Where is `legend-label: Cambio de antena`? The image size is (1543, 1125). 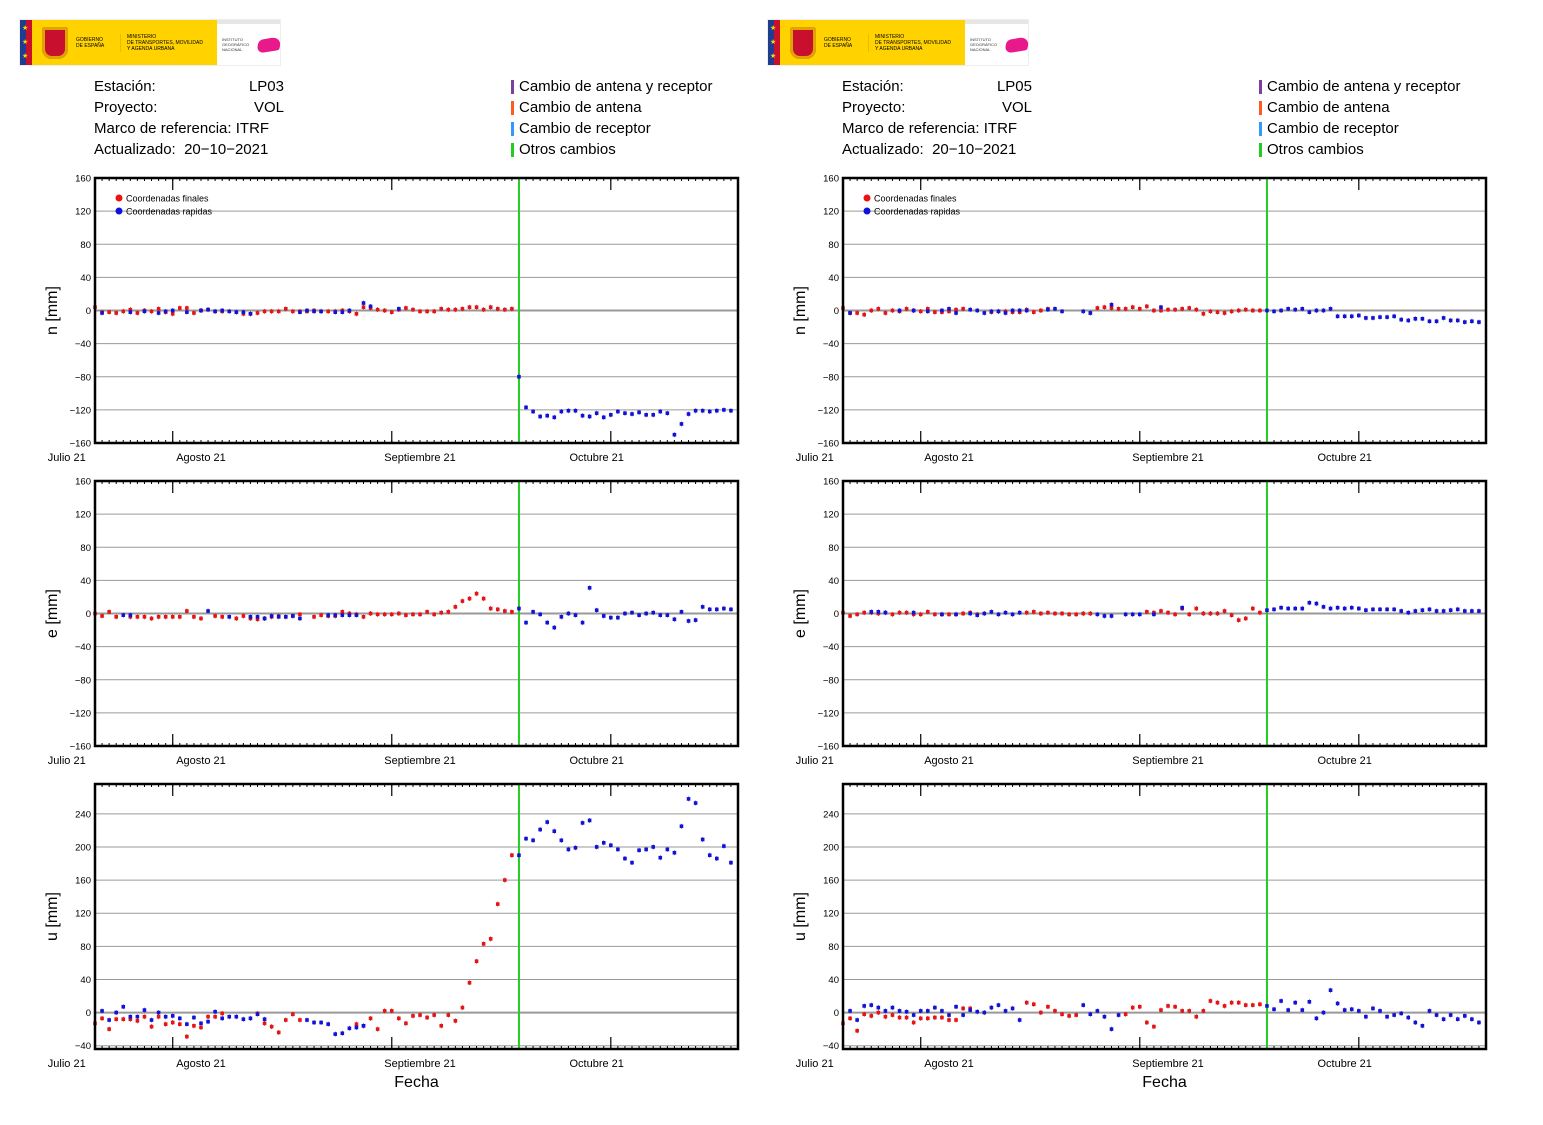 legend-label: Cambio de antena is located at coordinates (1328, 107).